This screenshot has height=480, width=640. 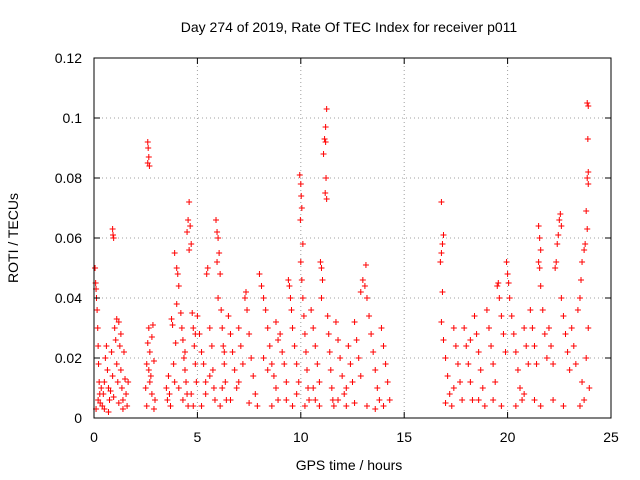 What do you see at coordinates (68, 238) in the screenshot?
I see `y-tick-label: 0.06` at bounding box center [68, 238].